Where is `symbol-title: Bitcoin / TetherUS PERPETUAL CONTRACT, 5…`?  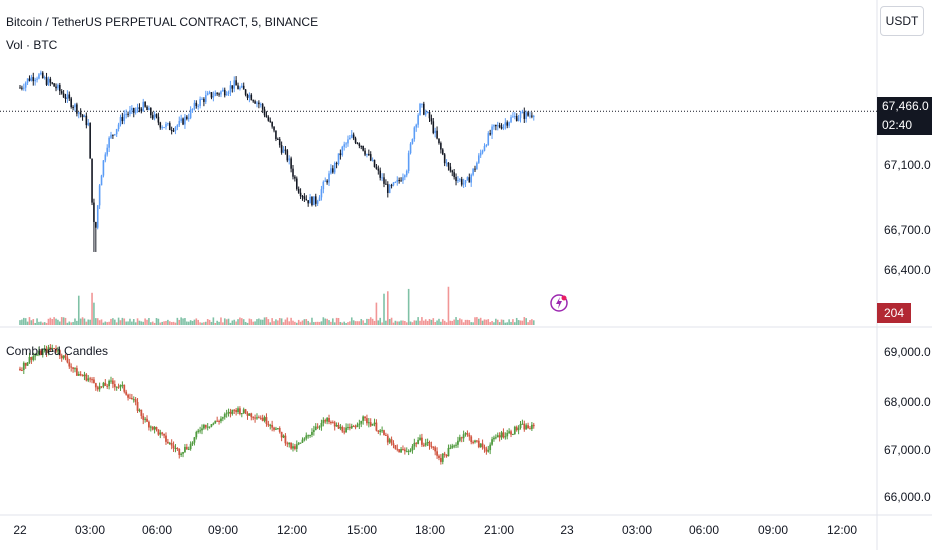 symbol-title: Bitcoin / TetherUS PERPETUAL CONTRACT, 5… is located at coordinates (162, 22).